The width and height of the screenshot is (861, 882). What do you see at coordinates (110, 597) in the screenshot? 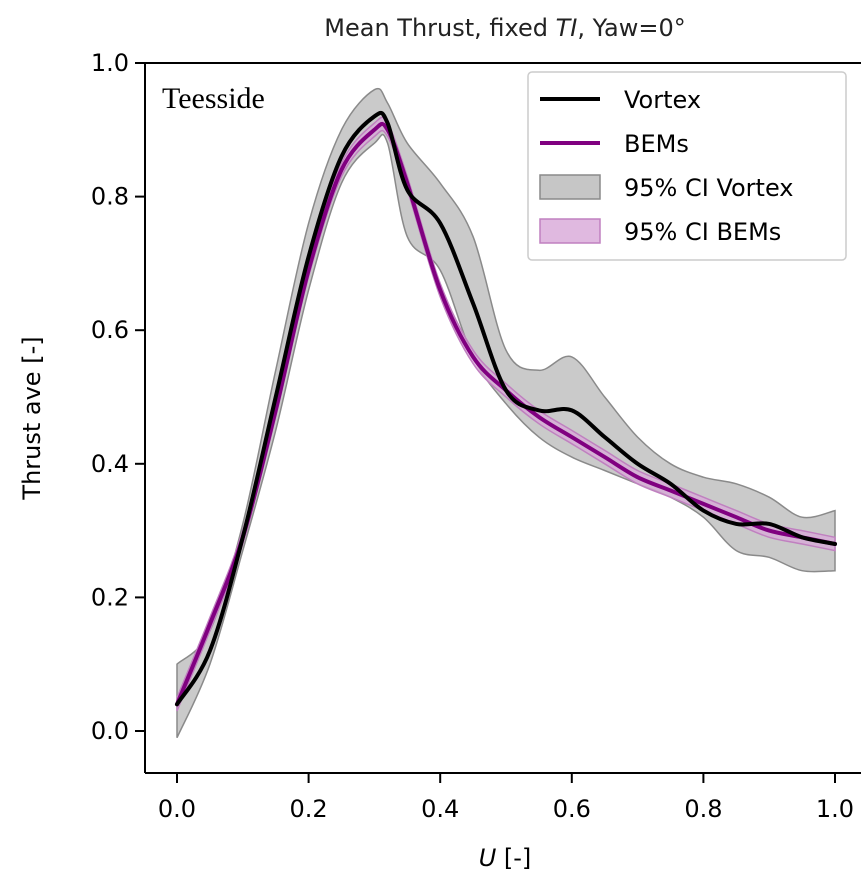
I see `y-tick-label: 0.2` at bounding box center [110, 597].